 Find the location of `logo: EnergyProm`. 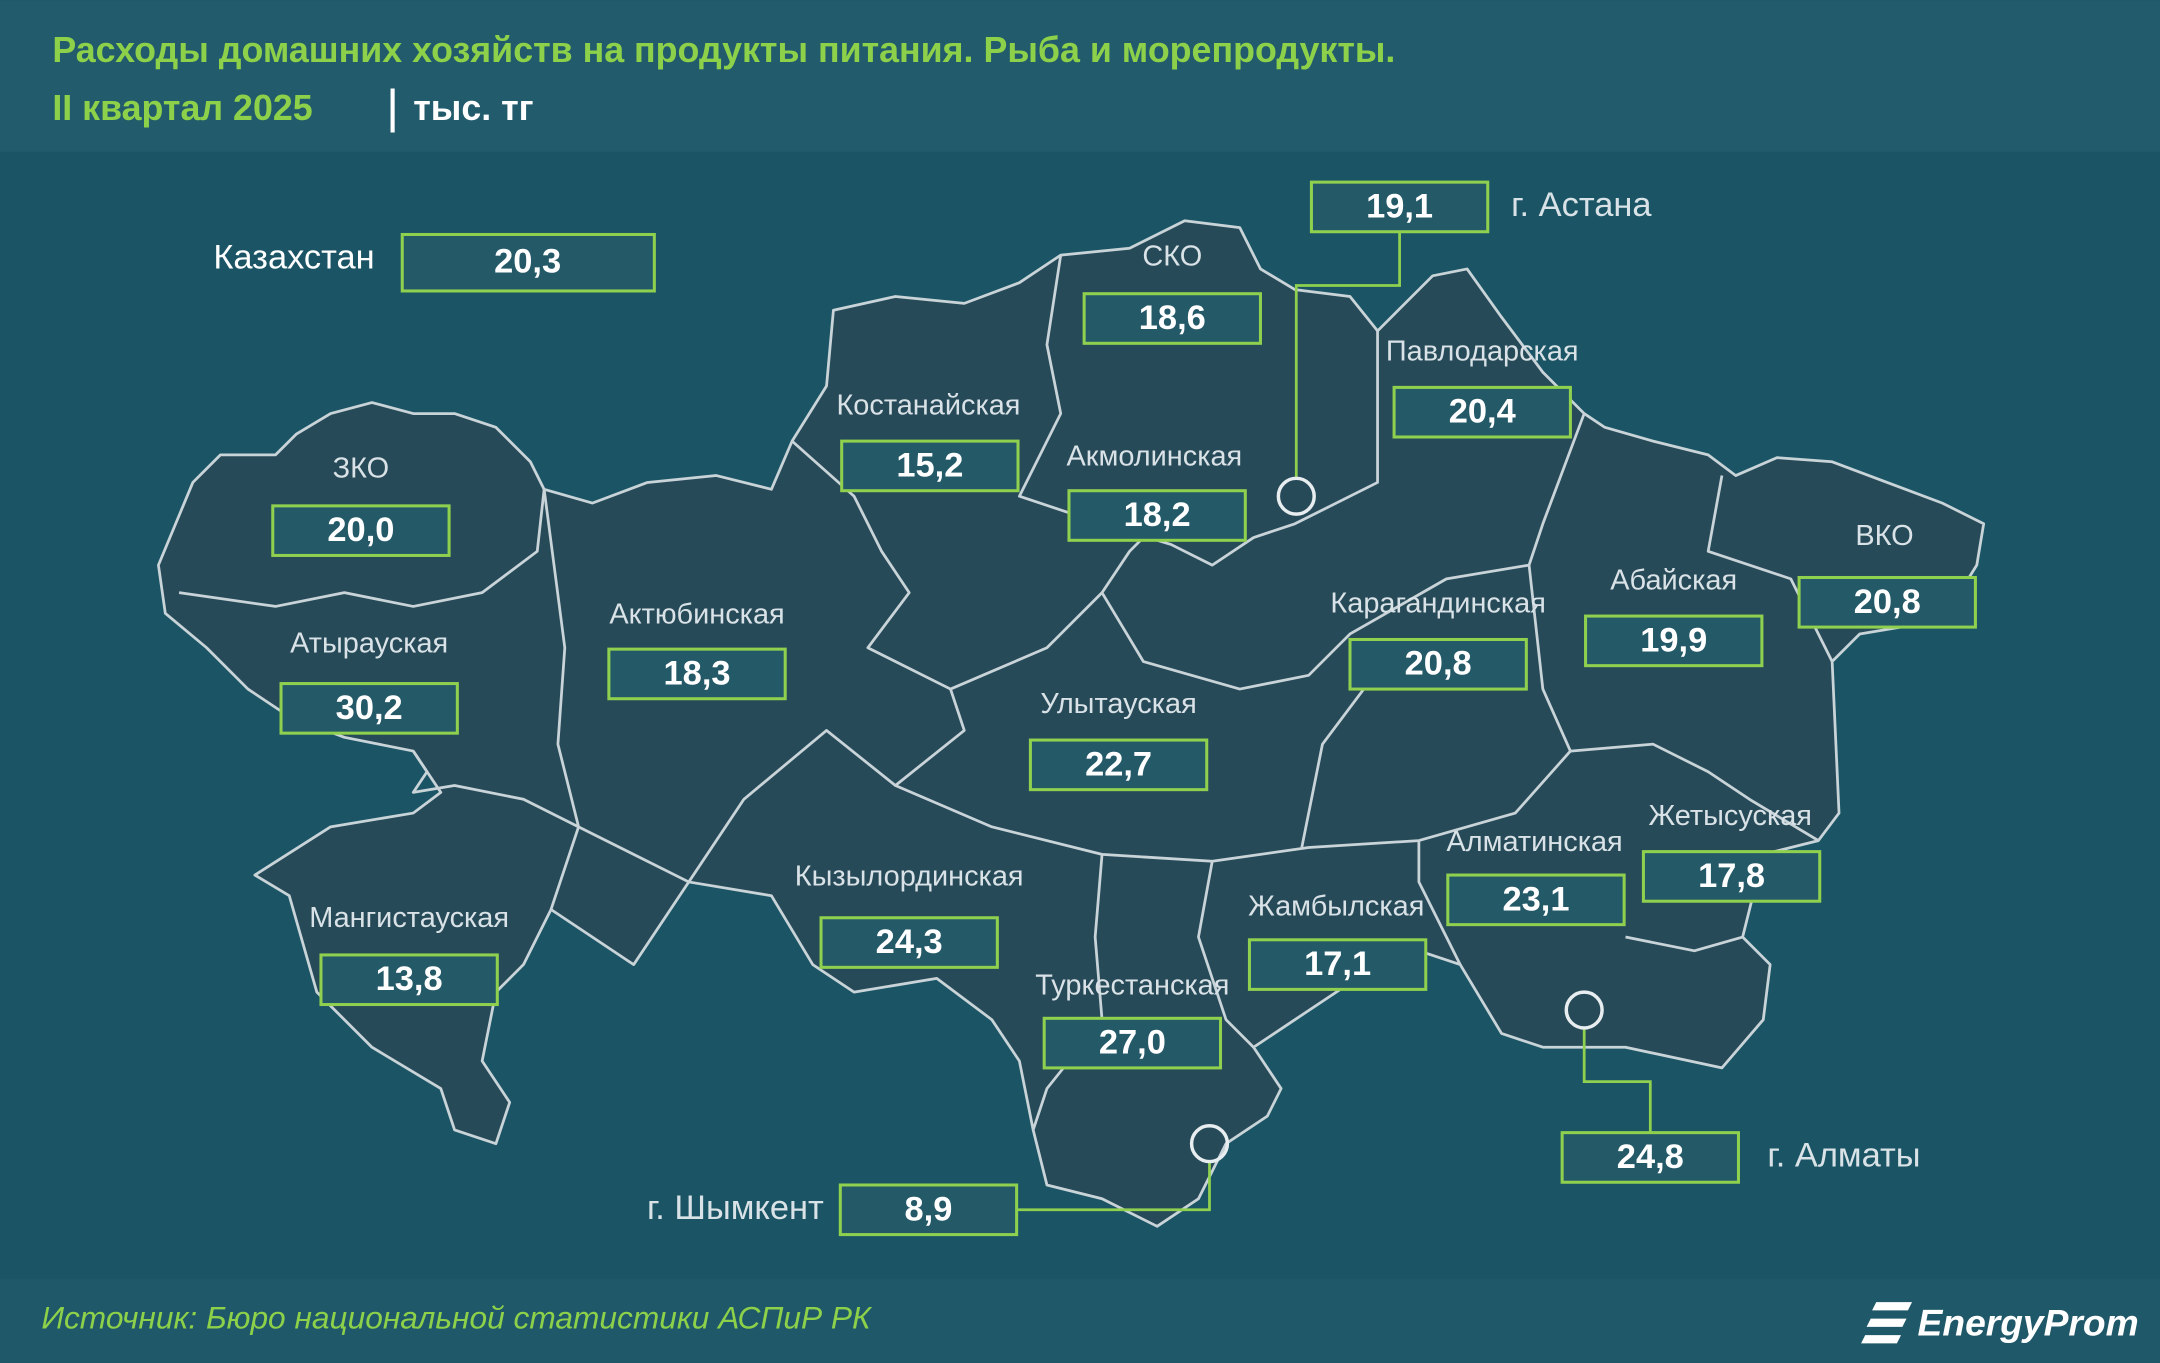

logo: EnergyProm is located at coordinates (2000, 1322).